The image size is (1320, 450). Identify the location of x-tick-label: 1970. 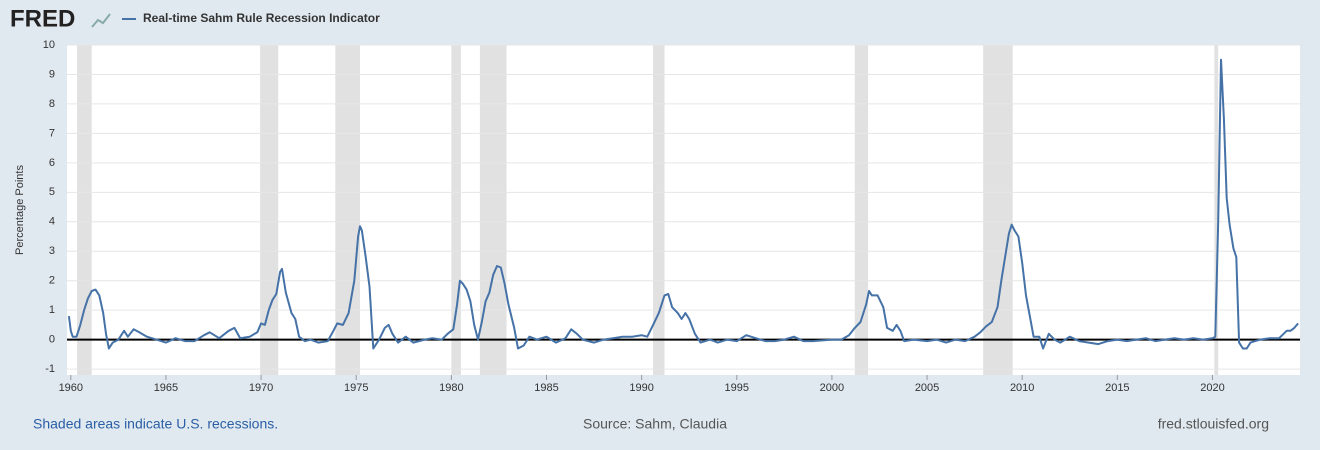
(261, 388).